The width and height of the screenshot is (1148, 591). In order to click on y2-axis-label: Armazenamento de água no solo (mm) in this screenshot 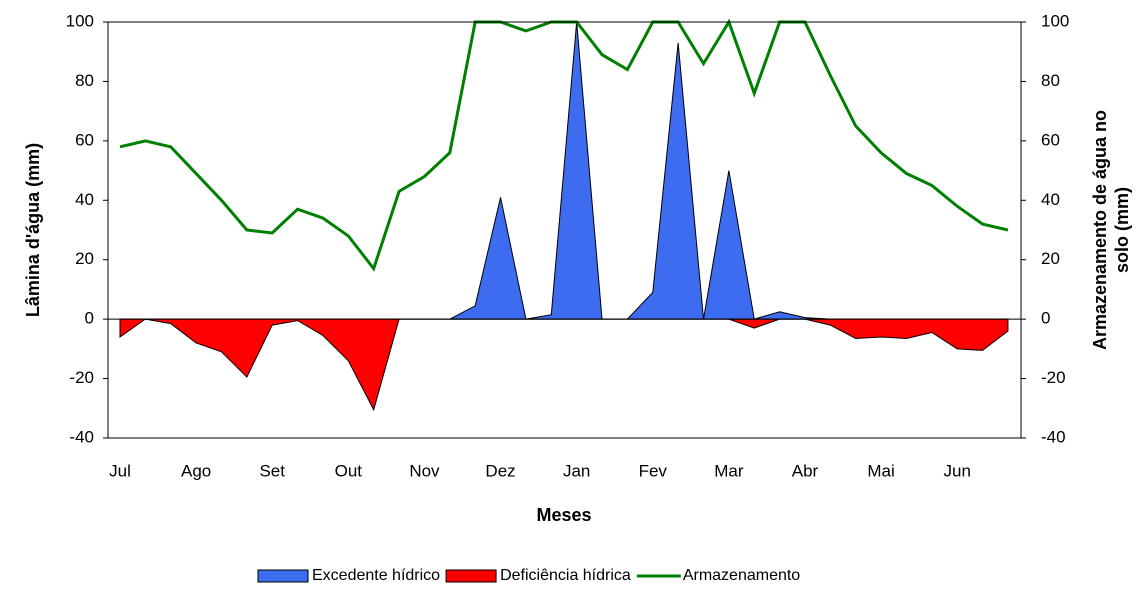, I will do `click(1111, 230)`.